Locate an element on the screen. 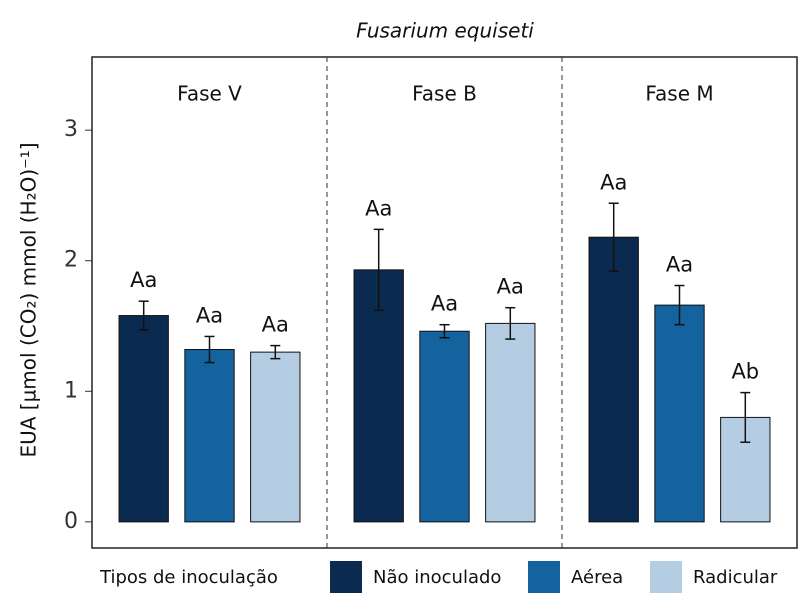 The width and height of the screenshot is (799, 595). legend-title: Tipos de inoculação is located at coordinates (188, 577).